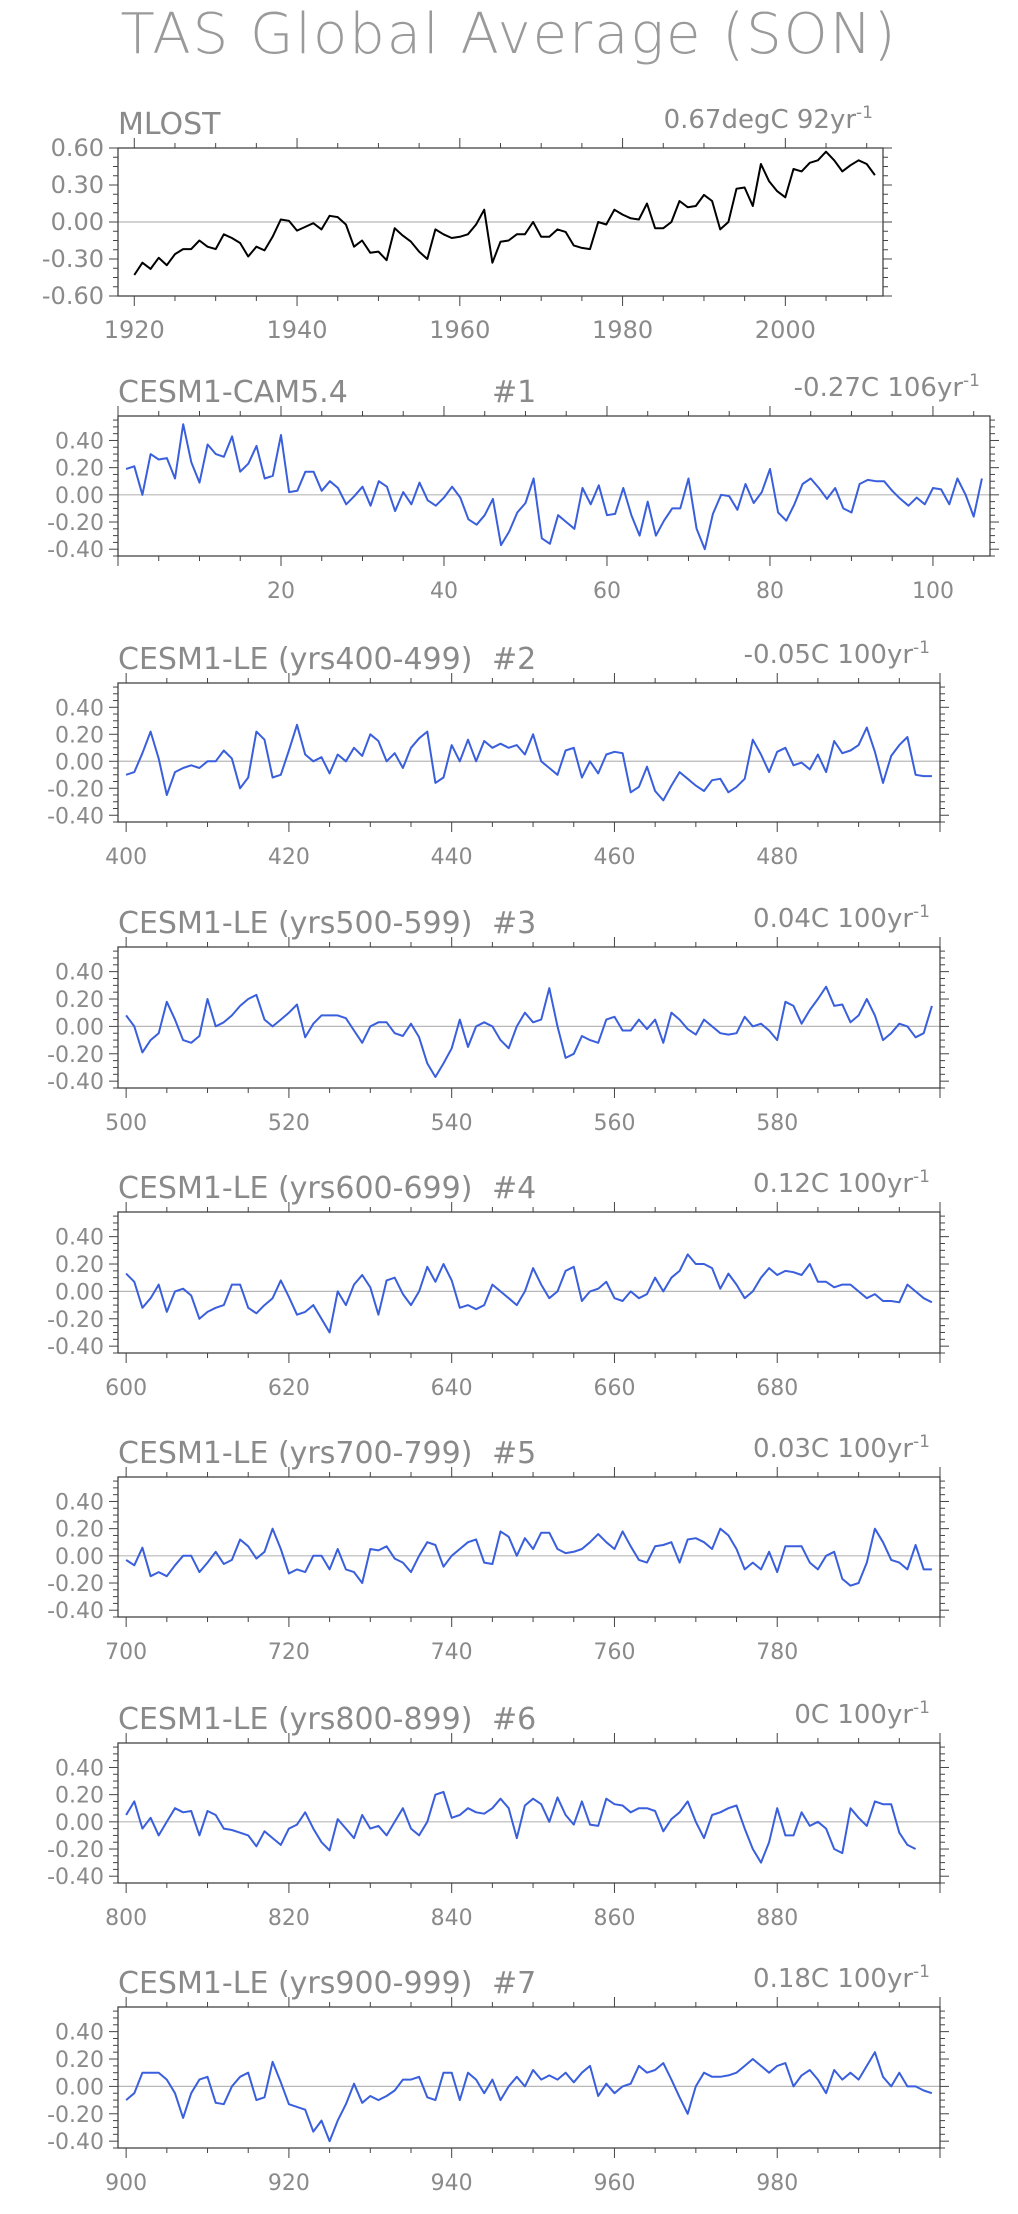 Image resolution: width=1018 pixels, height=2214 pixels. What do you see at coordinates (933, 591) in the screenshot?
I see `x-tick-label: 100` at bounding box center [933, 591].